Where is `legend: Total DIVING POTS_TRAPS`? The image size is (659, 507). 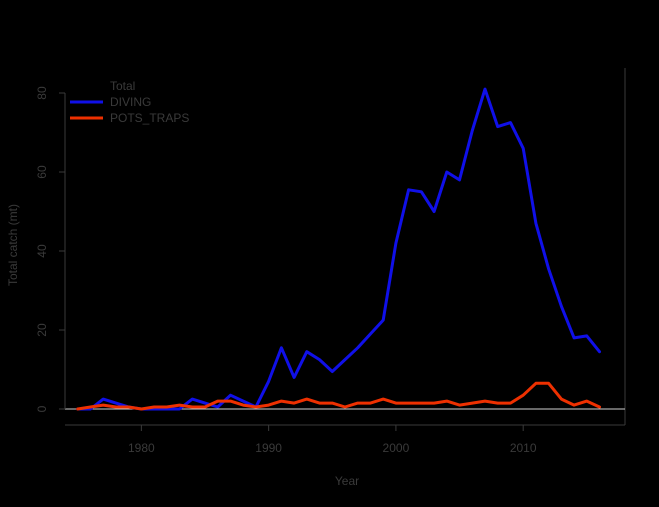 legend: Total DIVING POTS_TRAPS is located at coordinates (129, 102).